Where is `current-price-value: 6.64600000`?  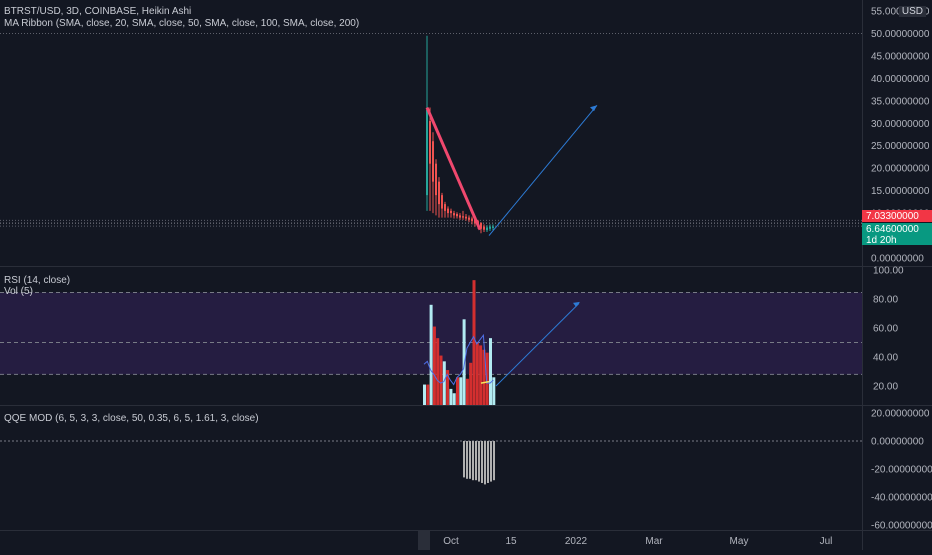 current-price-value: 6.64600000 is located at coordinates (892, 229).